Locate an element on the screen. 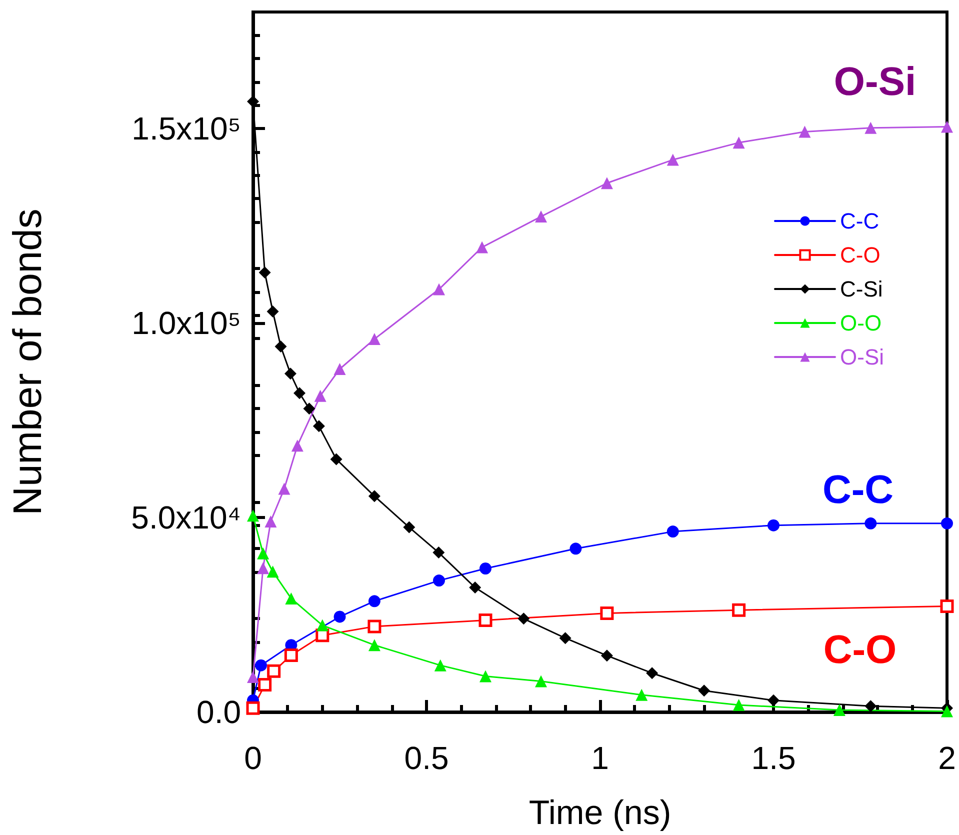  legend-label: C-O is located at coordinates (860, 255).